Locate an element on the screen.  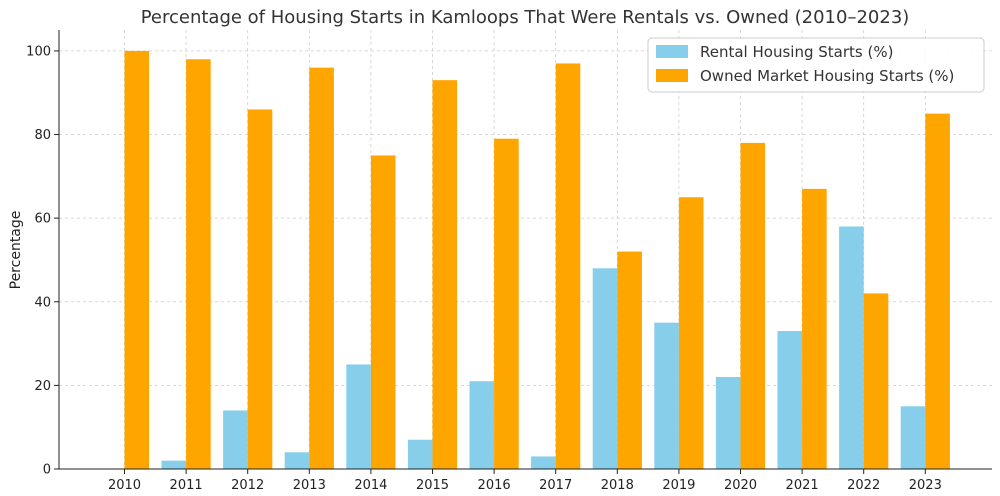
x-tick-label: 2019 is located at coordinates (678, 485).